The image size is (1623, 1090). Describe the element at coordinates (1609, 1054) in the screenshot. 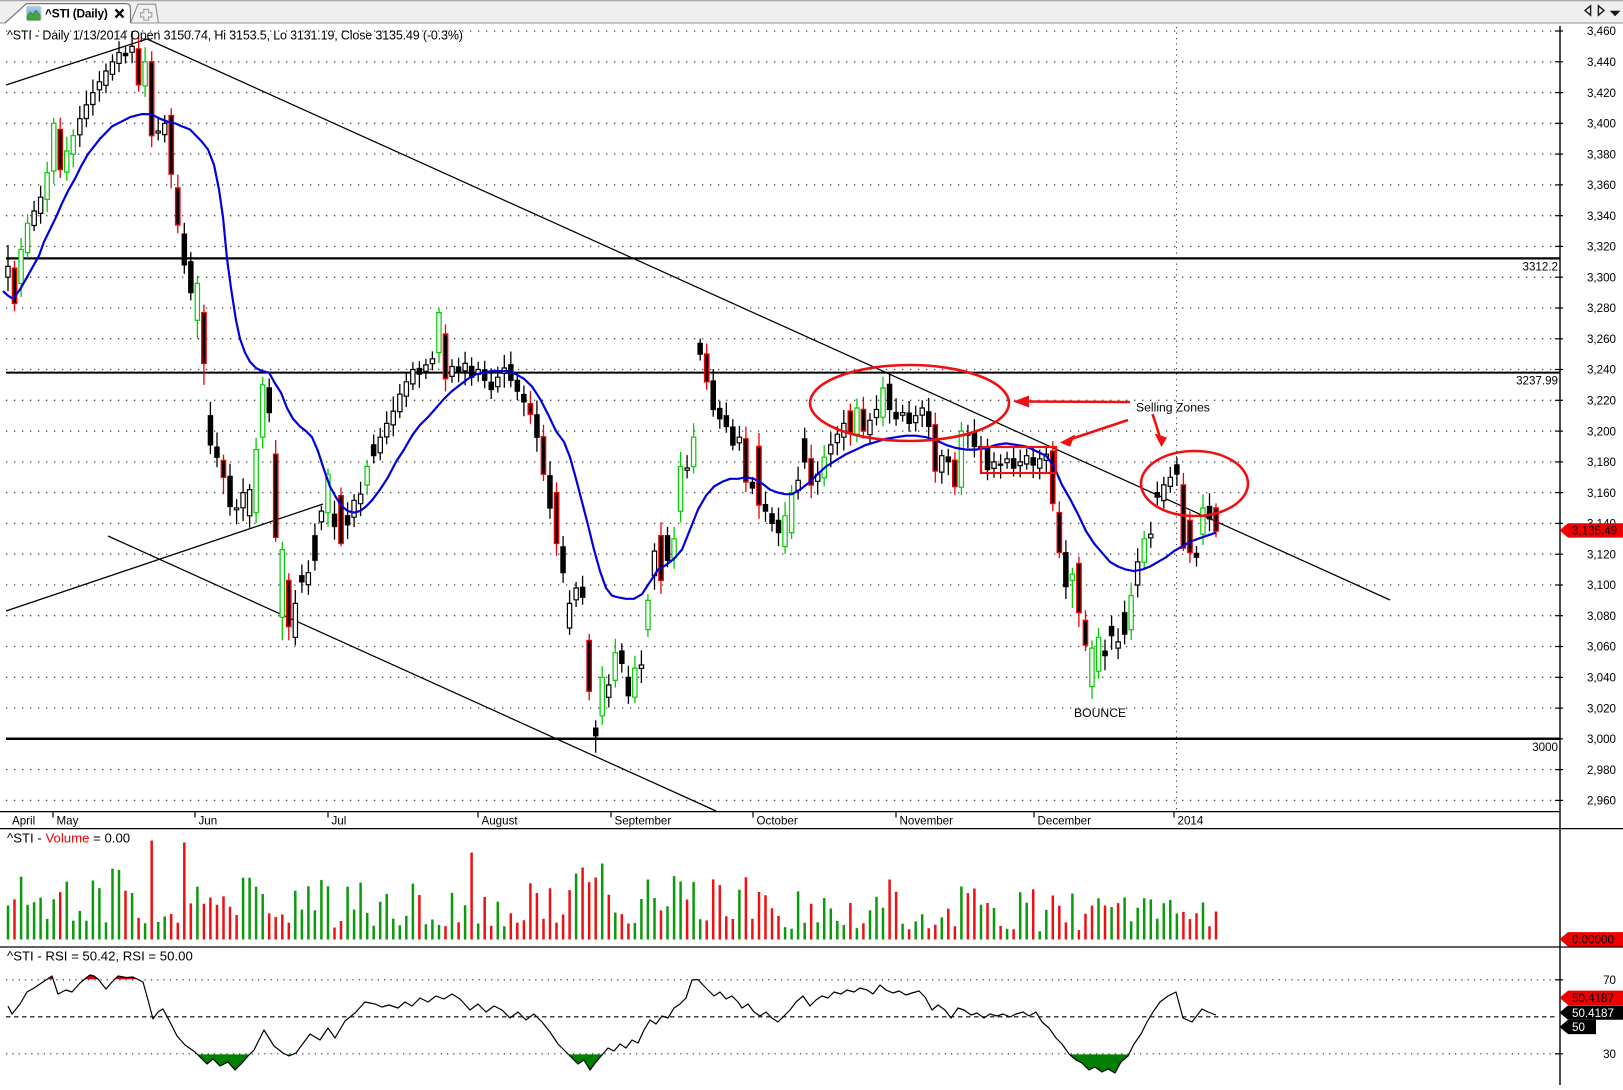

I see `svg-text: 30` at that location.